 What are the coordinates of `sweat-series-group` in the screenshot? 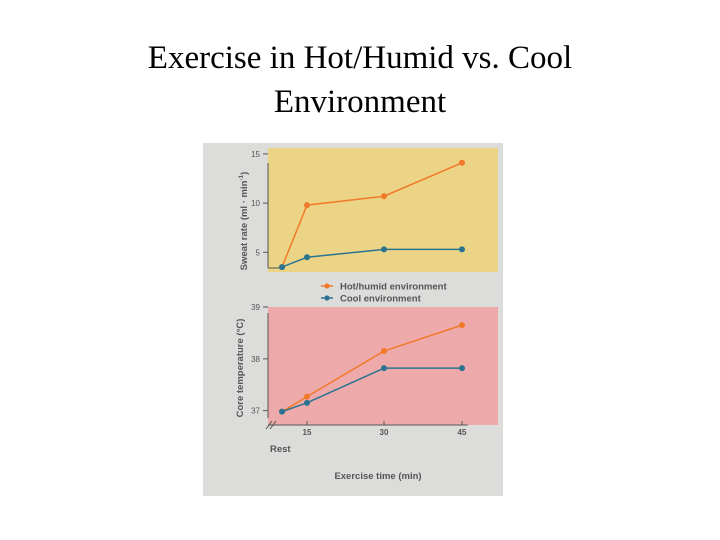 It's located at (372, 215).